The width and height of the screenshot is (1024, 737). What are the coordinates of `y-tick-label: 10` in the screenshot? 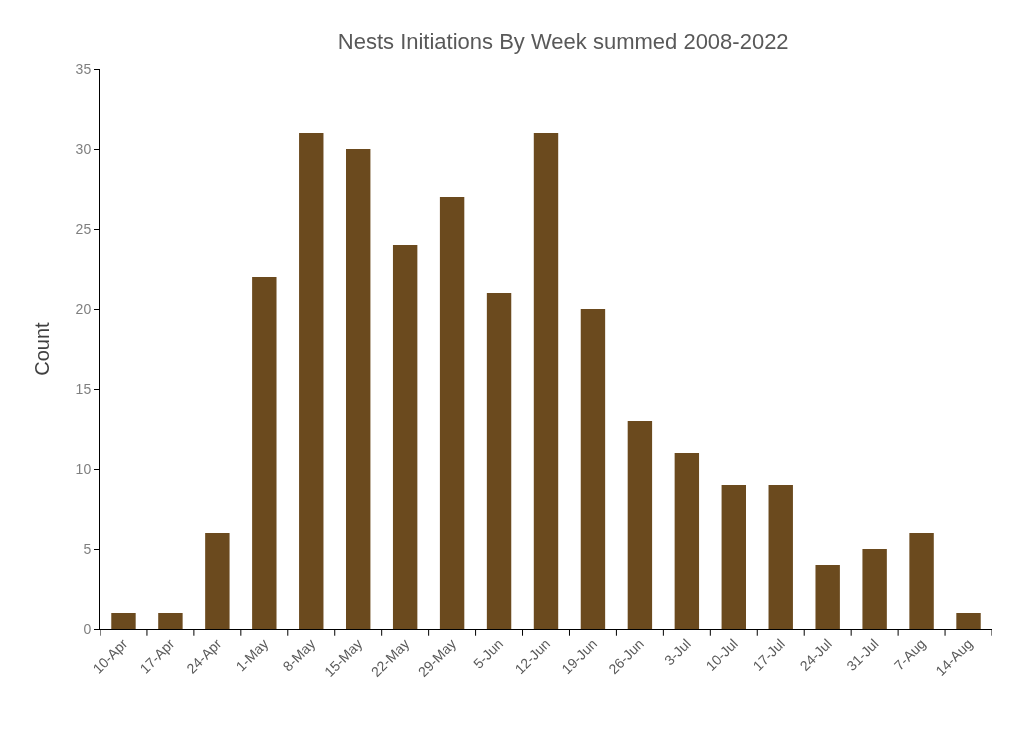 It's located at (83, 468).